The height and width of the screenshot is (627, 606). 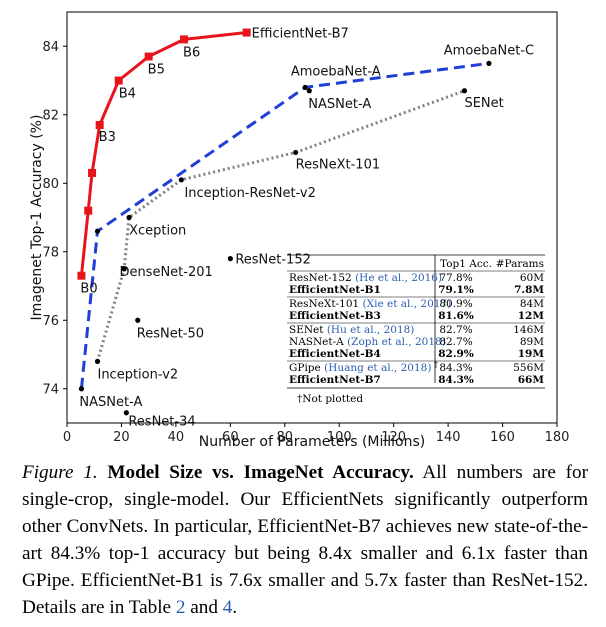 I want to click on x-tick-label: 60, so click(x=230, y=437).